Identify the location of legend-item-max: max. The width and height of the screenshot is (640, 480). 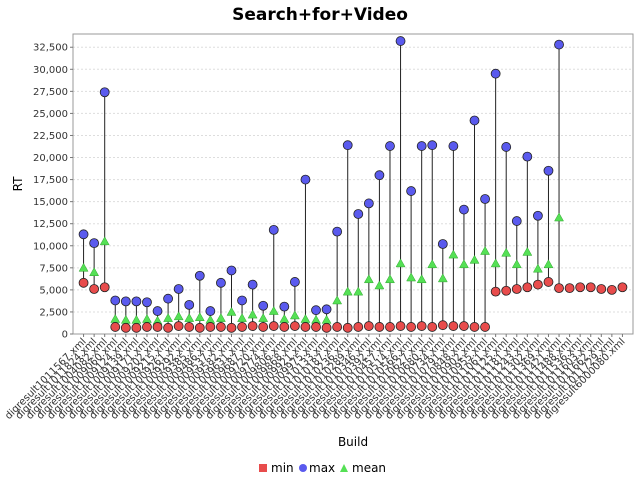
(317, 468).